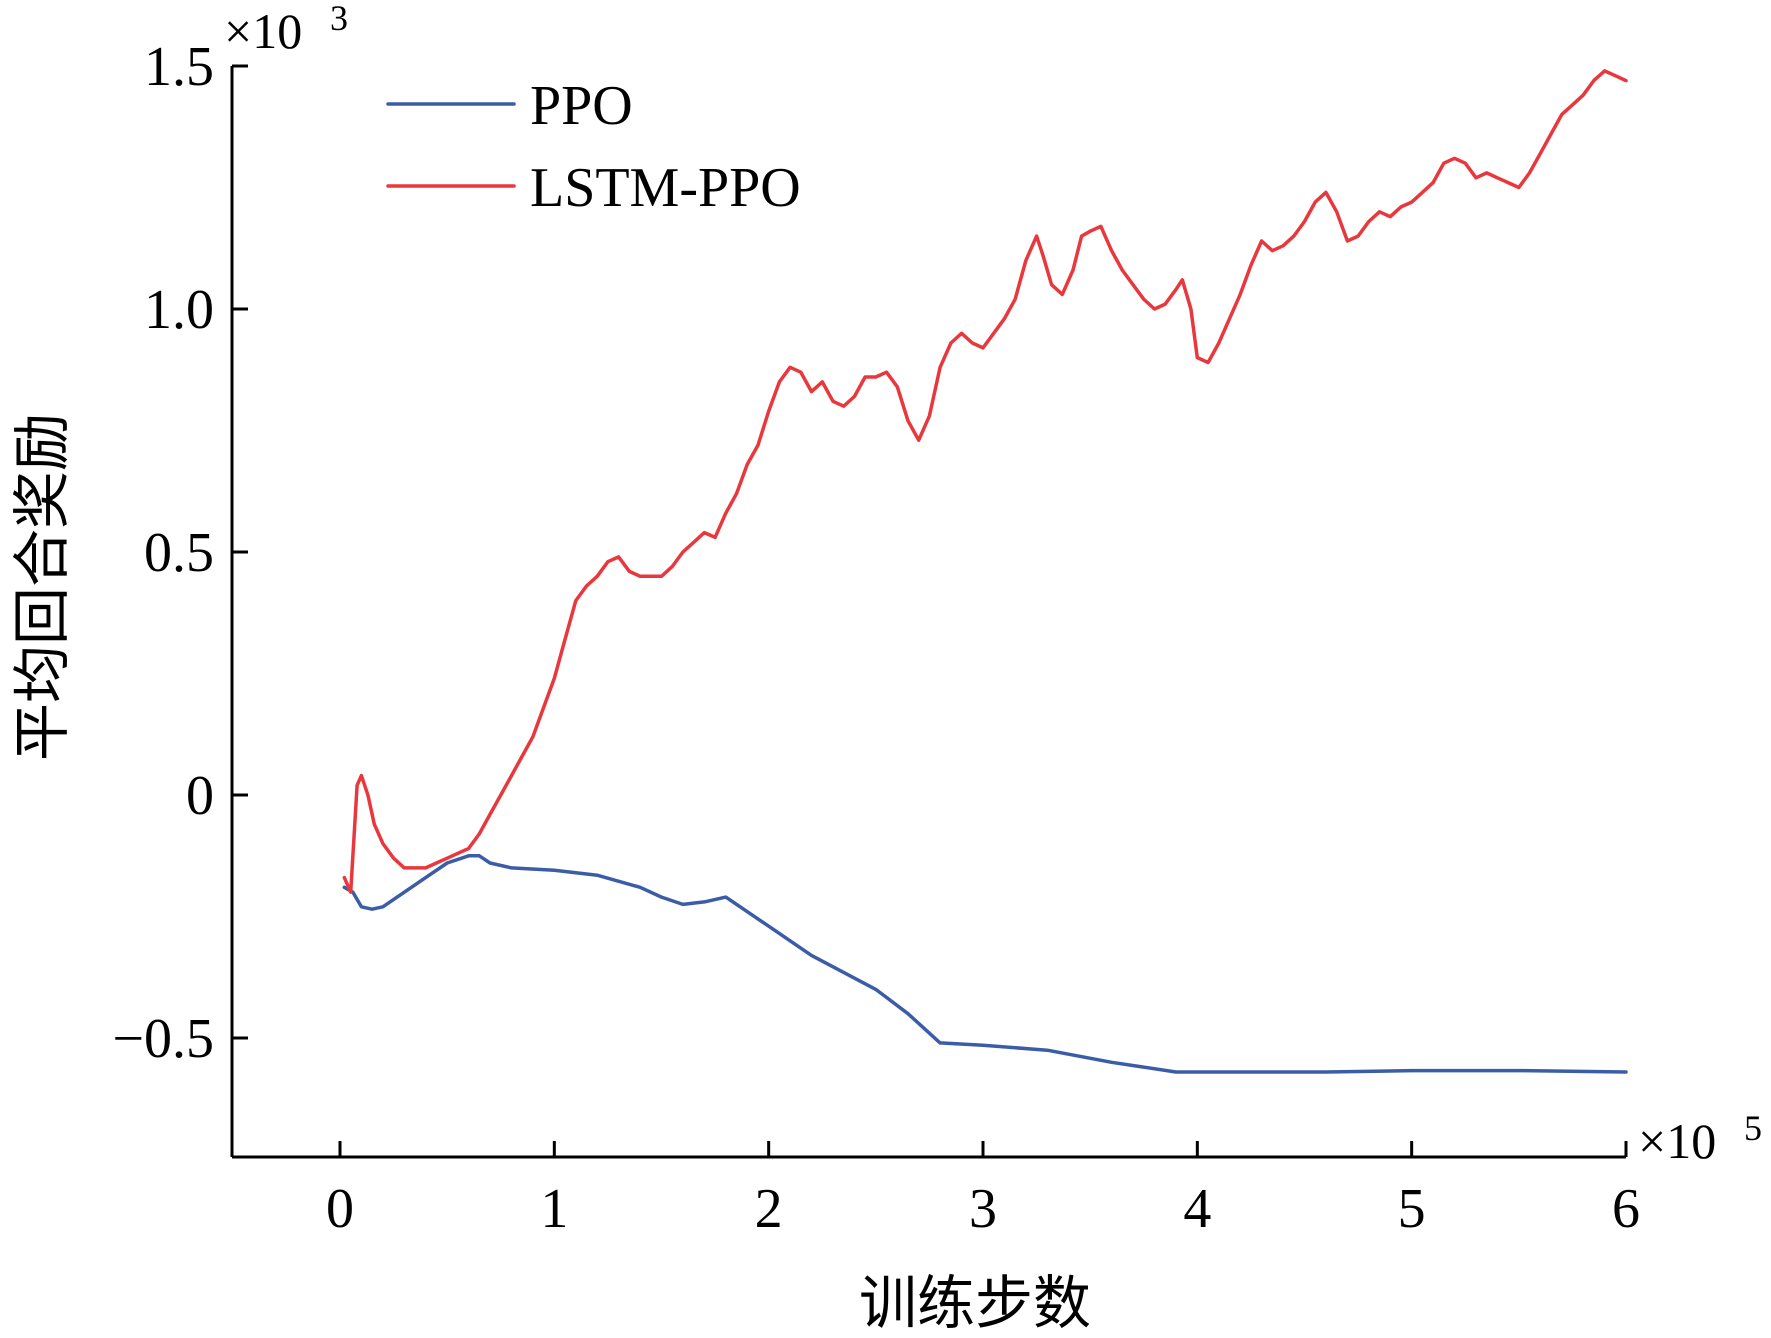 The width and height of the screenshot is (1771, 1338). What do you see at coordinates (554, 1209) in the screenshot?
I see `x-tick-label: 1` at bounding box center [554, 1209].